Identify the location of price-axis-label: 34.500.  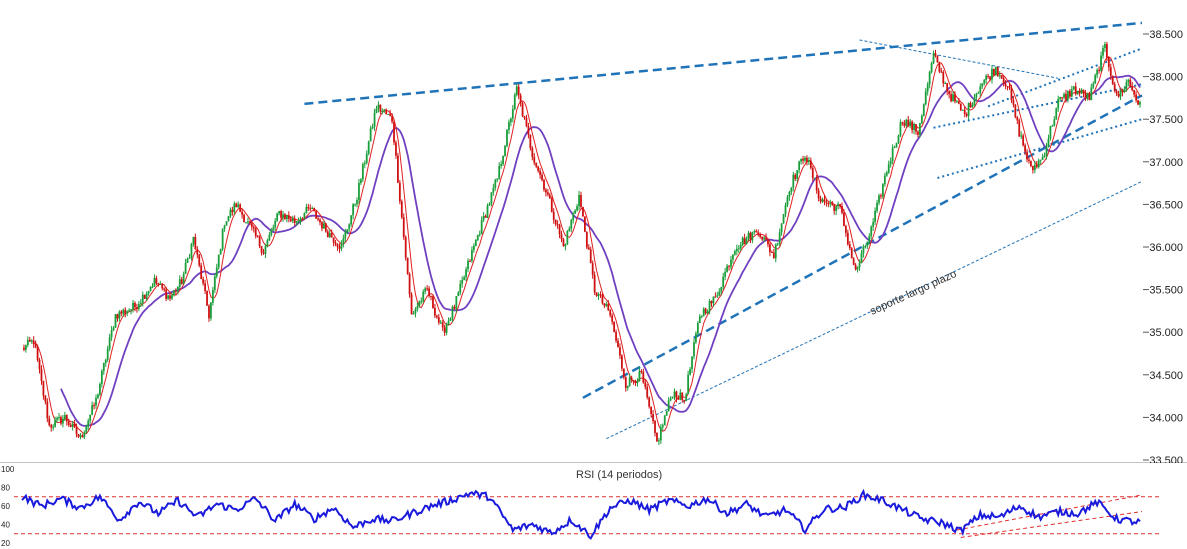
(1166, 376).